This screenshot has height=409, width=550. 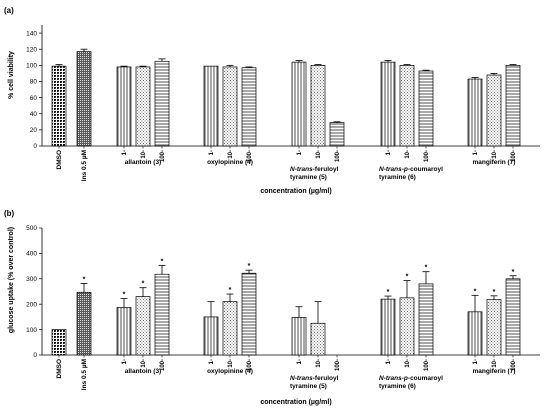 I want to click on panel-label: (a), so click(x=9, y=10).